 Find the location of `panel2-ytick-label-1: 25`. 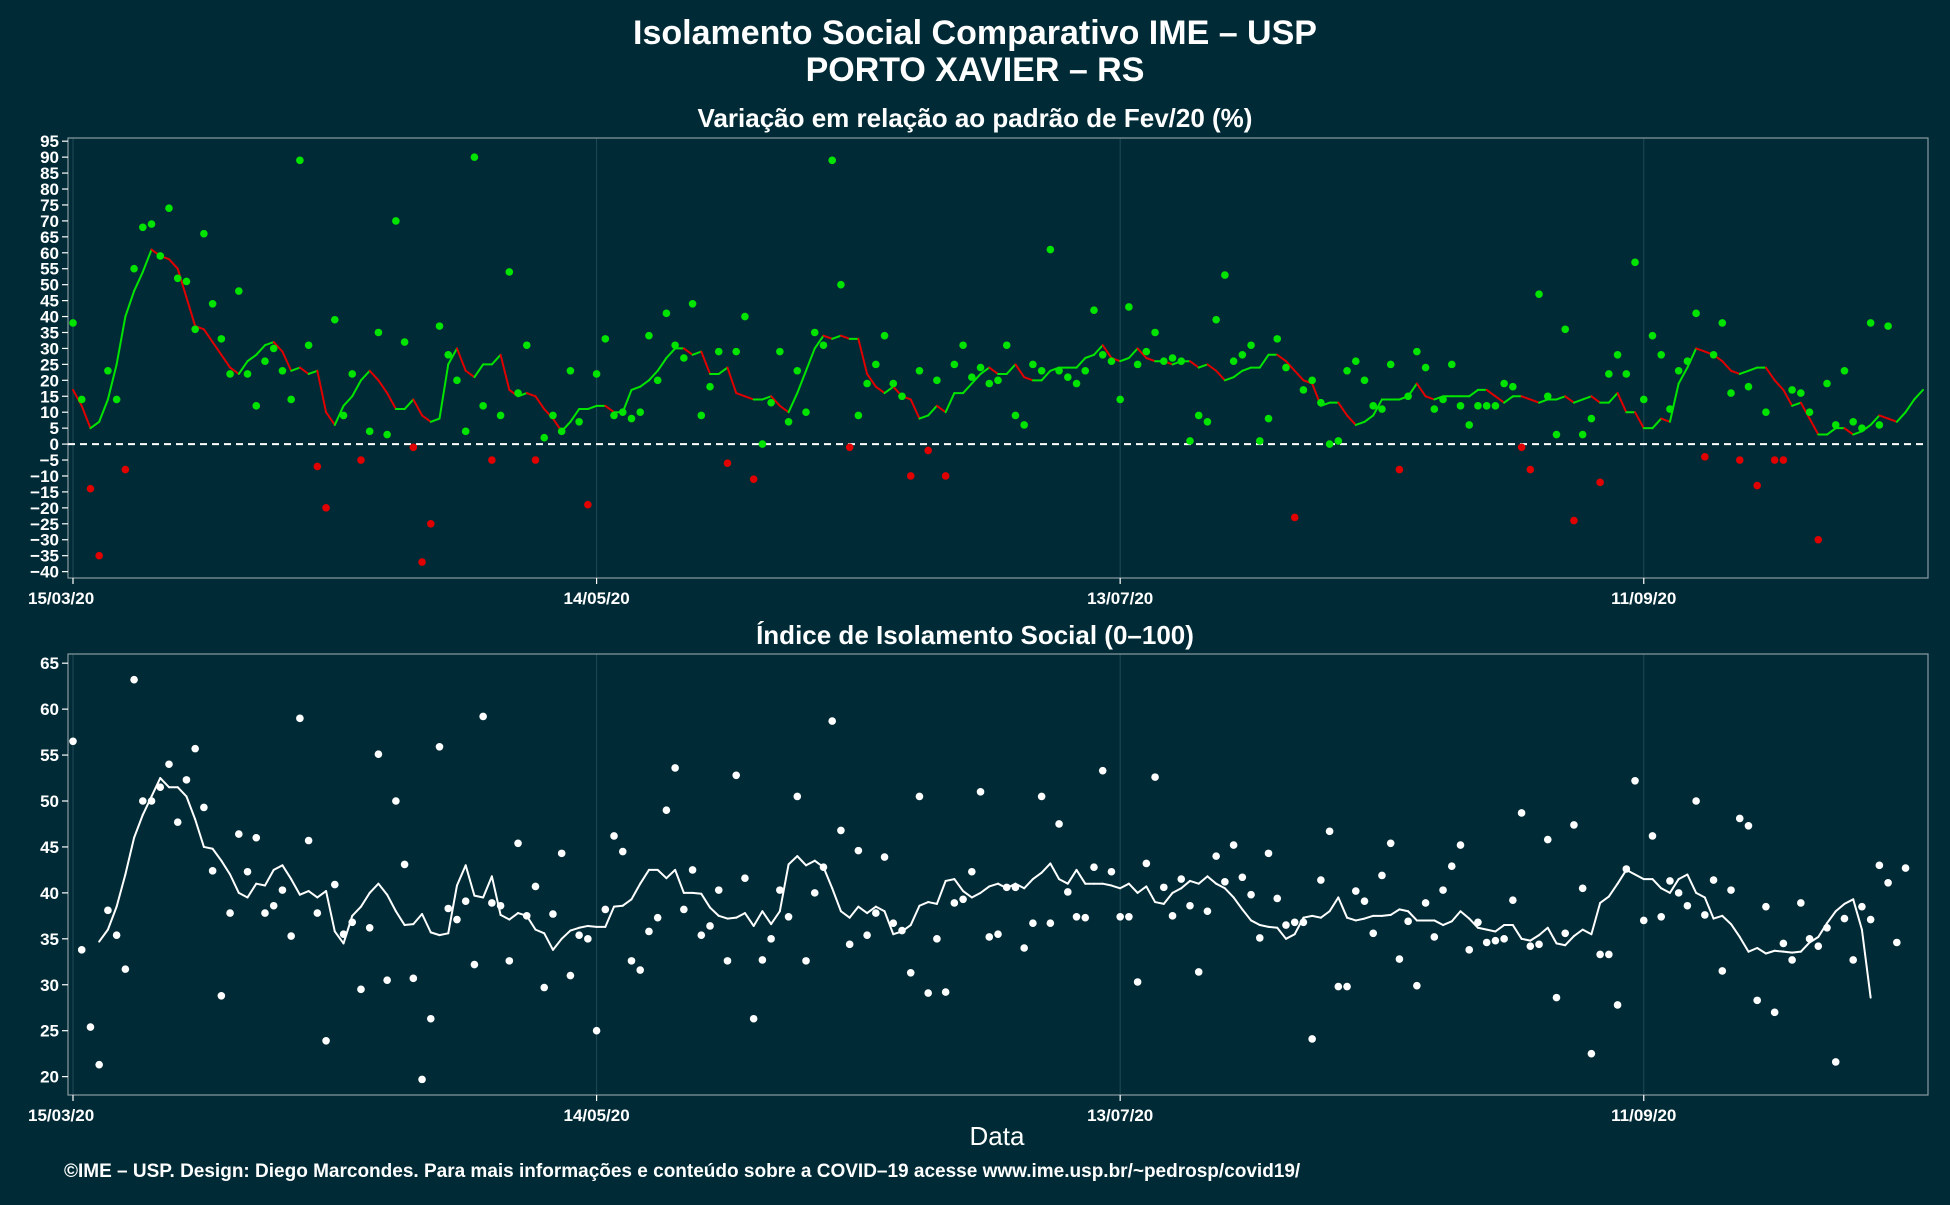

panel2-ytick-label-1: 25 is located at coordinates (49, 1031).